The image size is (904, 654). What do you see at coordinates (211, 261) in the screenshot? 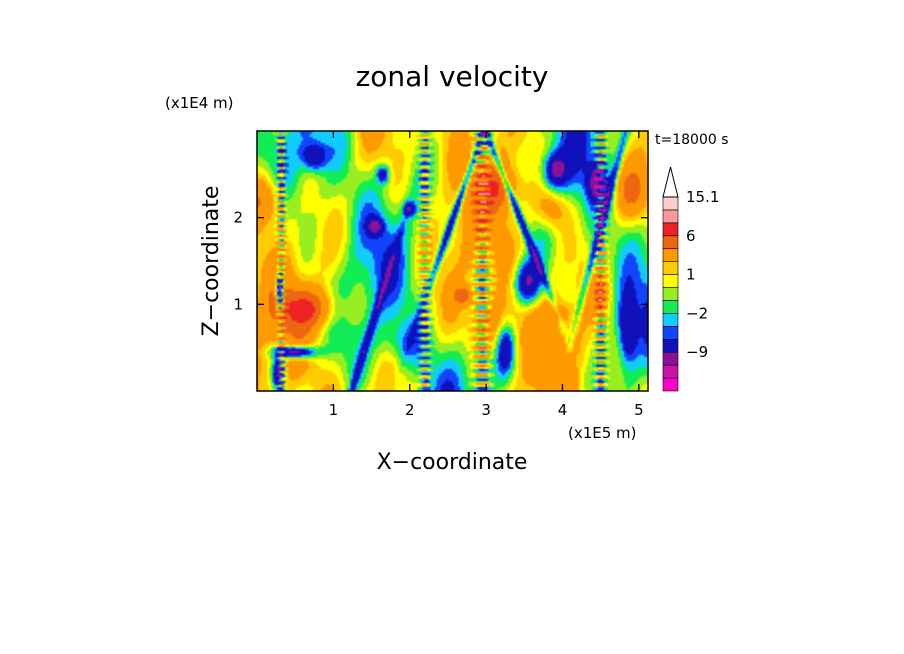
I see `y-axis-label: Z−coordinate` at bounding box center [211, 261].